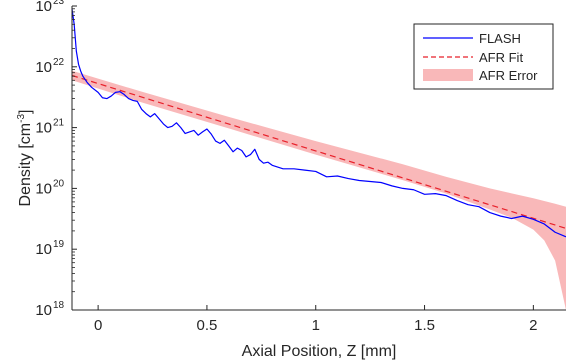 The height and width of the screenshot is (362, 566). I want to click on legend-label-afr-error: AFR Error, so click(508, 75).